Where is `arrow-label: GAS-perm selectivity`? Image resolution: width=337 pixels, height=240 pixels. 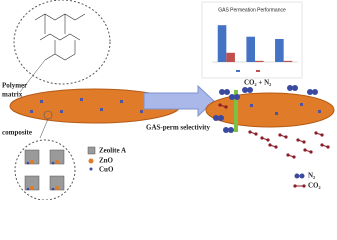
arrow-label: GAS-perm selectivity is located at coordinates (178, 128).